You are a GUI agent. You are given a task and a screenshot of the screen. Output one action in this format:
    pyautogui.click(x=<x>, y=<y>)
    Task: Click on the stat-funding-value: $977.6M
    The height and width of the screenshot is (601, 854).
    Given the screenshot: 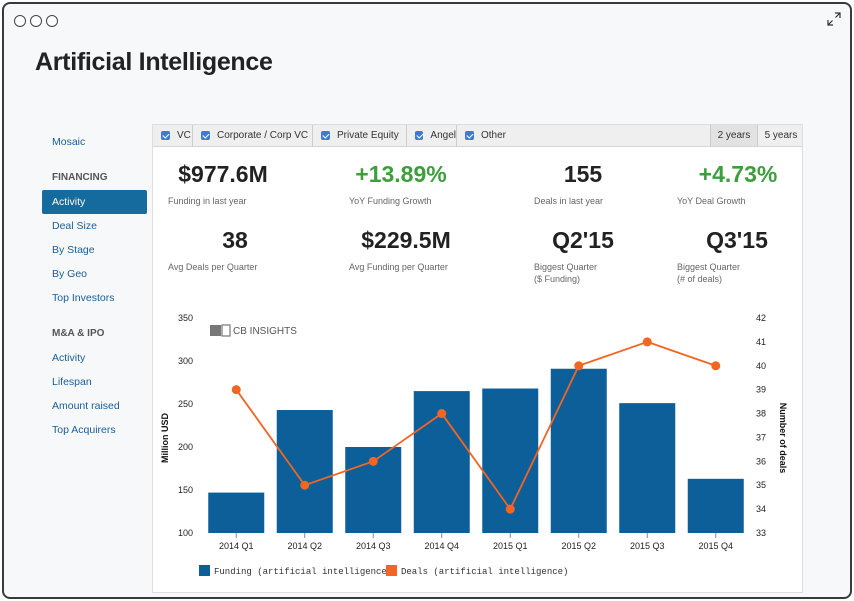 What is the action you would take?
    pyautogui.click(x=223, y=174)
    